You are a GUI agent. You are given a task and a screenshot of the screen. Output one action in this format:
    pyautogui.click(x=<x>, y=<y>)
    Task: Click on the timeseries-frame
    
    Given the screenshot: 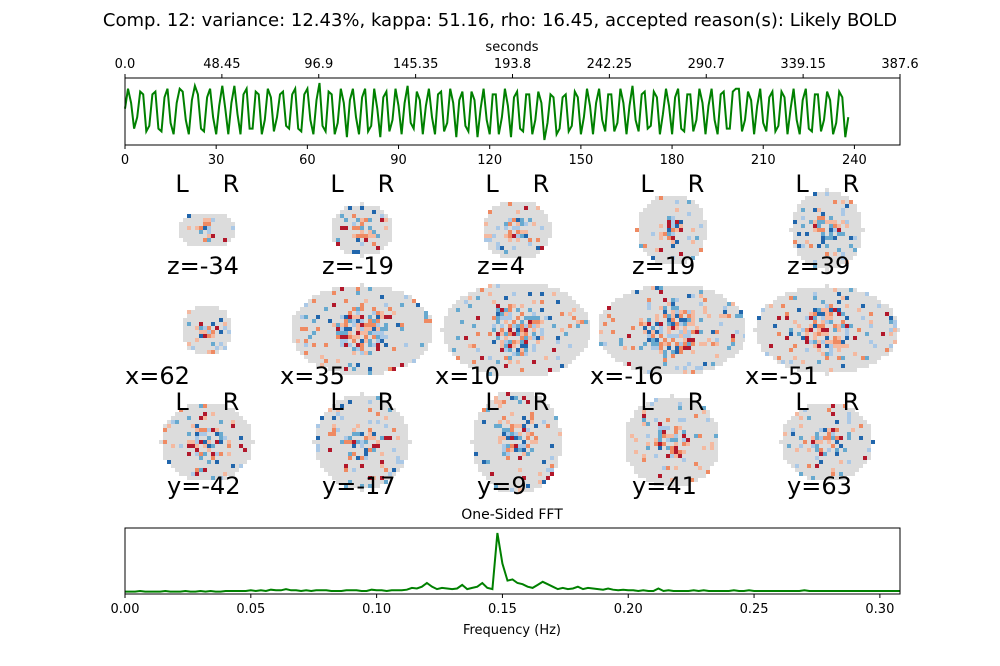 What is the action you would take?
    pyautogui.click(x=512, y=111)
    